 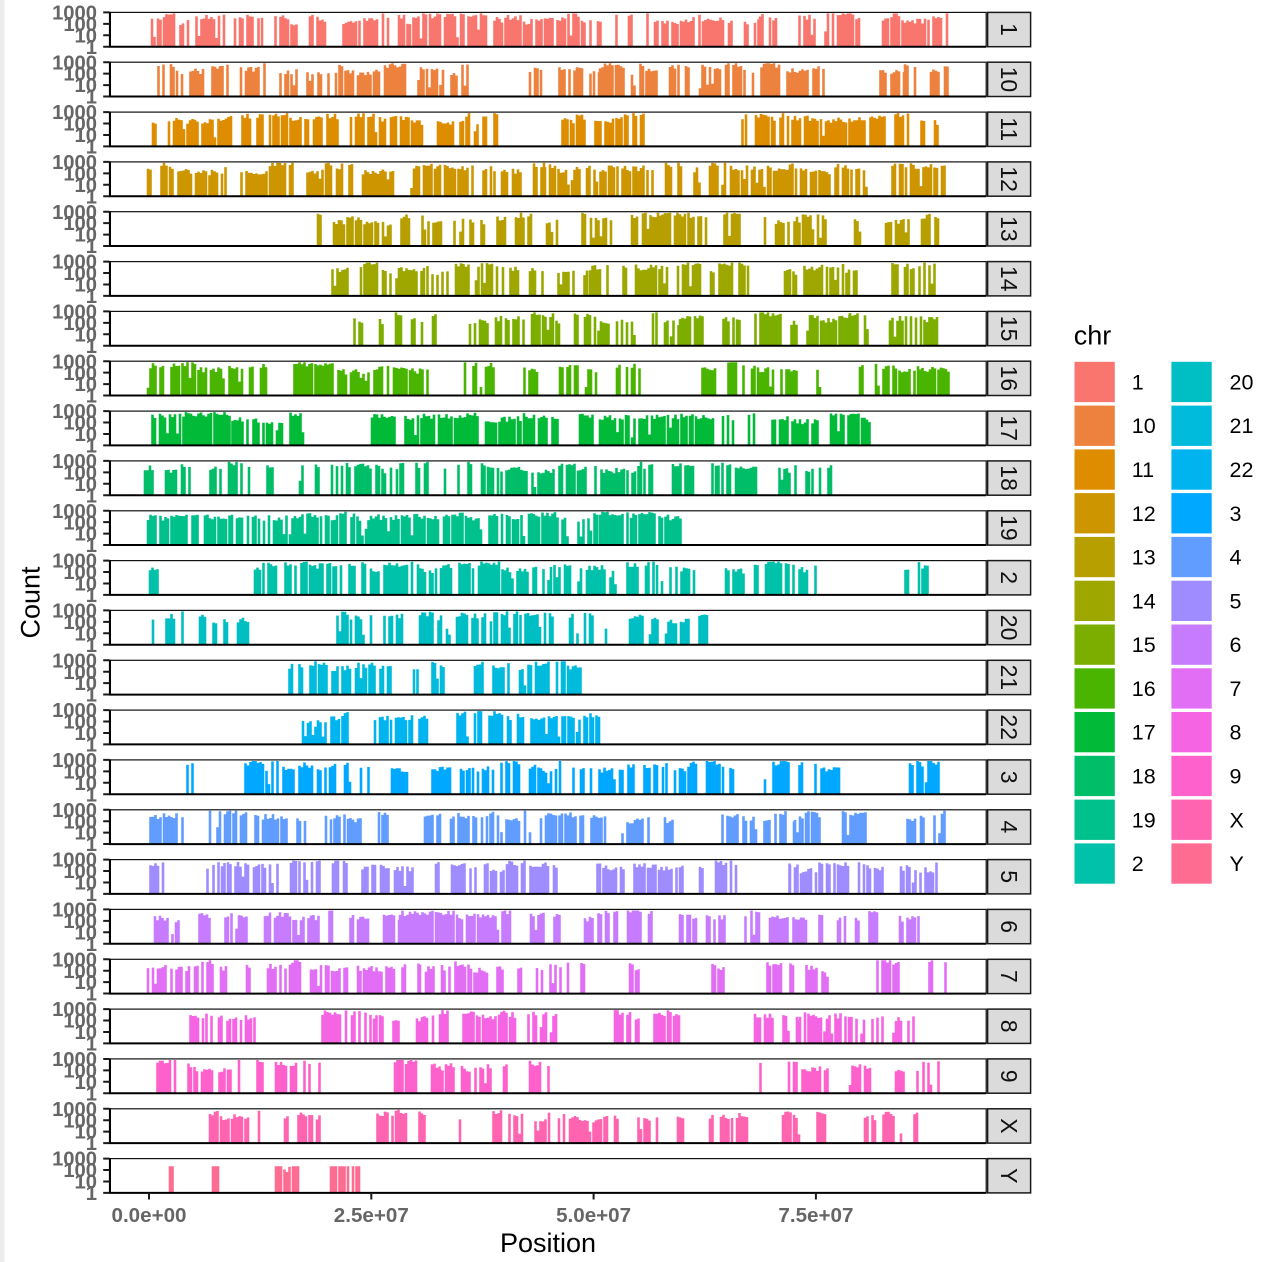 I want to click on svg-text: 19, so click(x=1144, y=820).